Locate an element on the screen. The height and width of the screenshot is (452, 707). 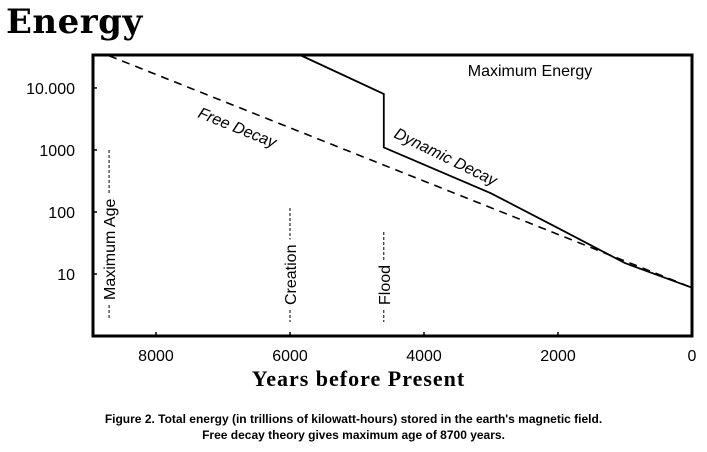
y-tick-label: 10 is located at coordinates (66, 275).